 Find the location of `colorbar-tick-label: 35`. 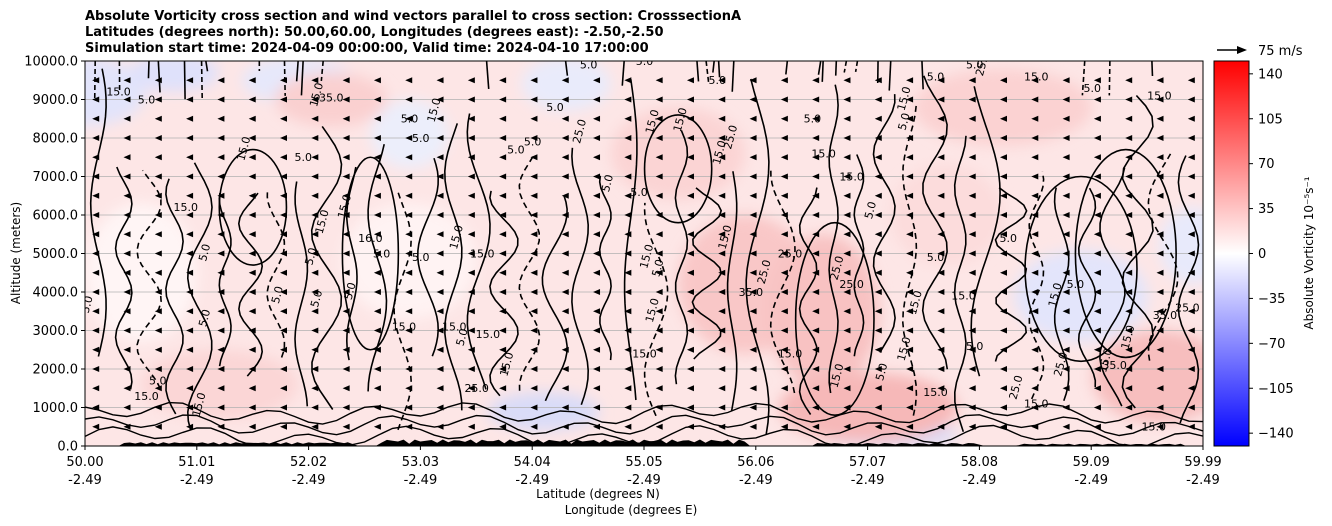

colorbar-tick-label: 35 is located at coordinates (1266, 209).